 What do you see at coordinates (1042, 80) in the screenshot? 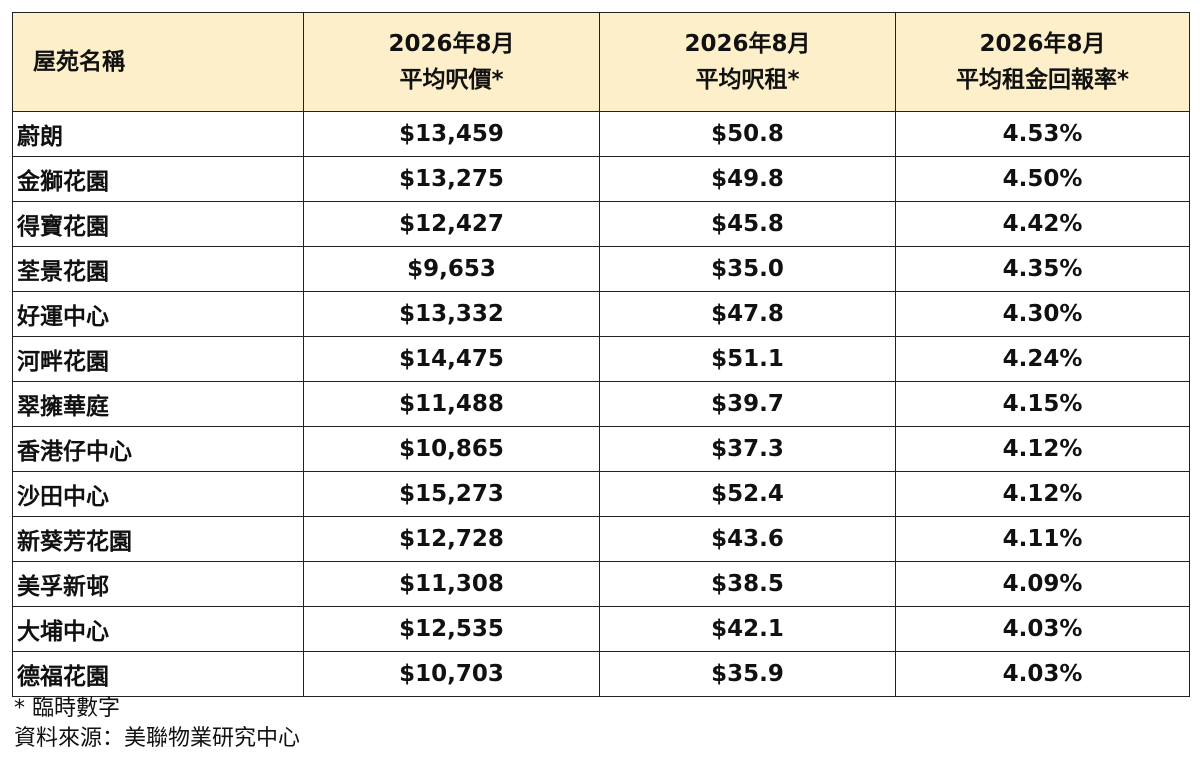
I see `header-avg-yield-label: 平均租金回報率*` at bounding box center [1042, 80].